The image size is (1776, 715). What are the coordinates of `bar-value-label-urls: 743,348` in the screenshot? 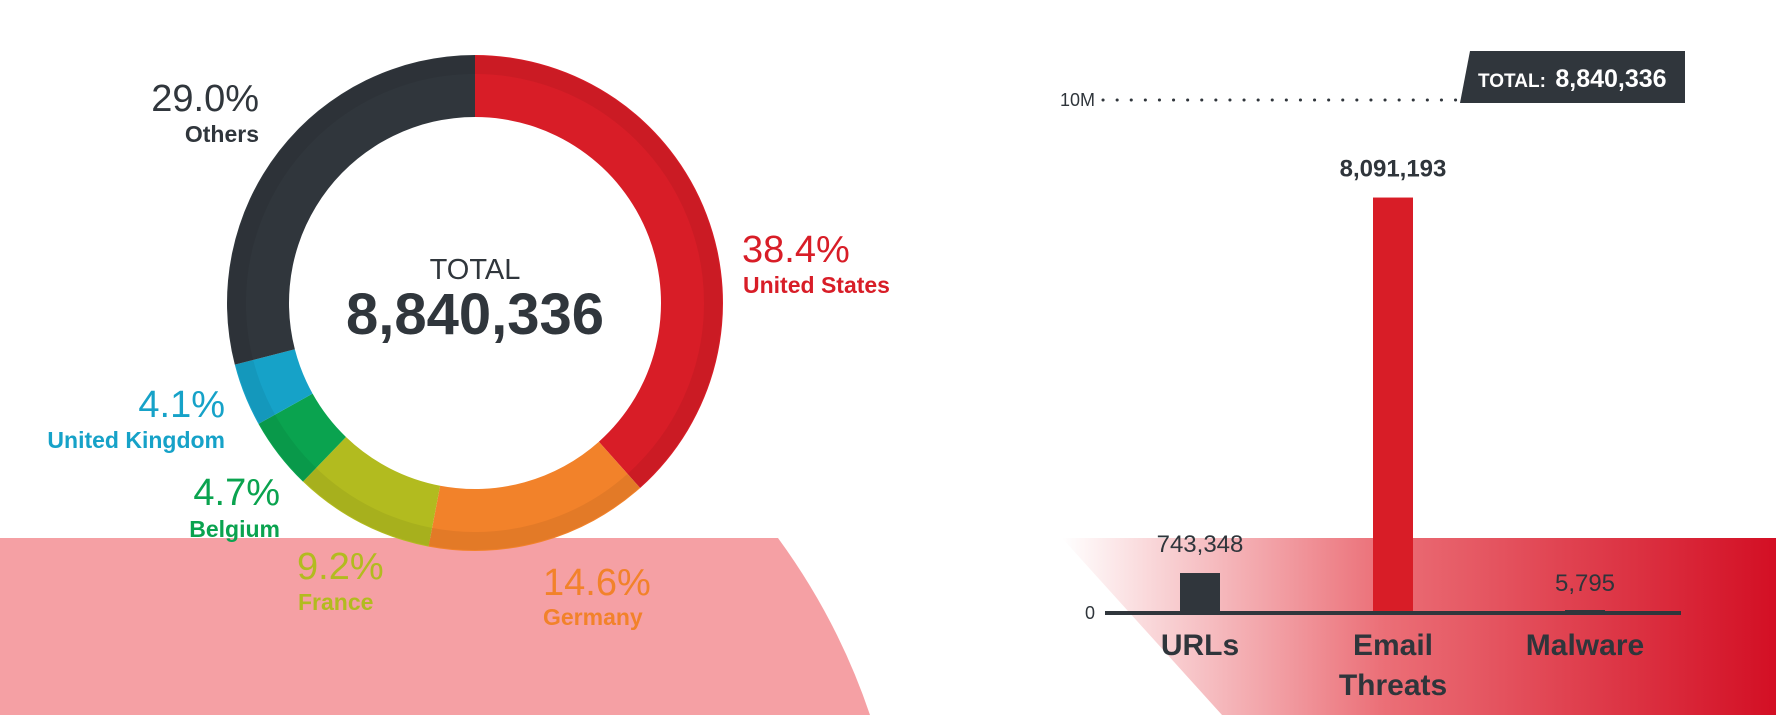 It's located at (1200, 544).